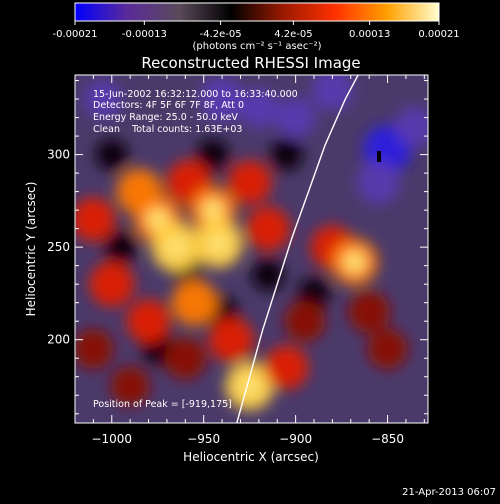 The image size is (500, 504). What do you see at coordinates (257, 12) in the screenshot?
I see `colorbar-gradient` at bounding box center [257, 12].